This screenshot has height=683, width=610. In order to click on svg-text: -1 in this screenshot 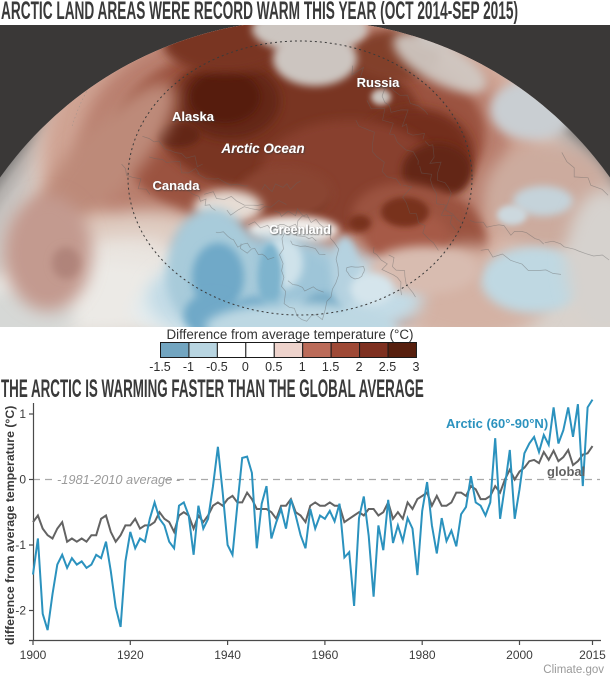, I will do `click(20, 545)`.